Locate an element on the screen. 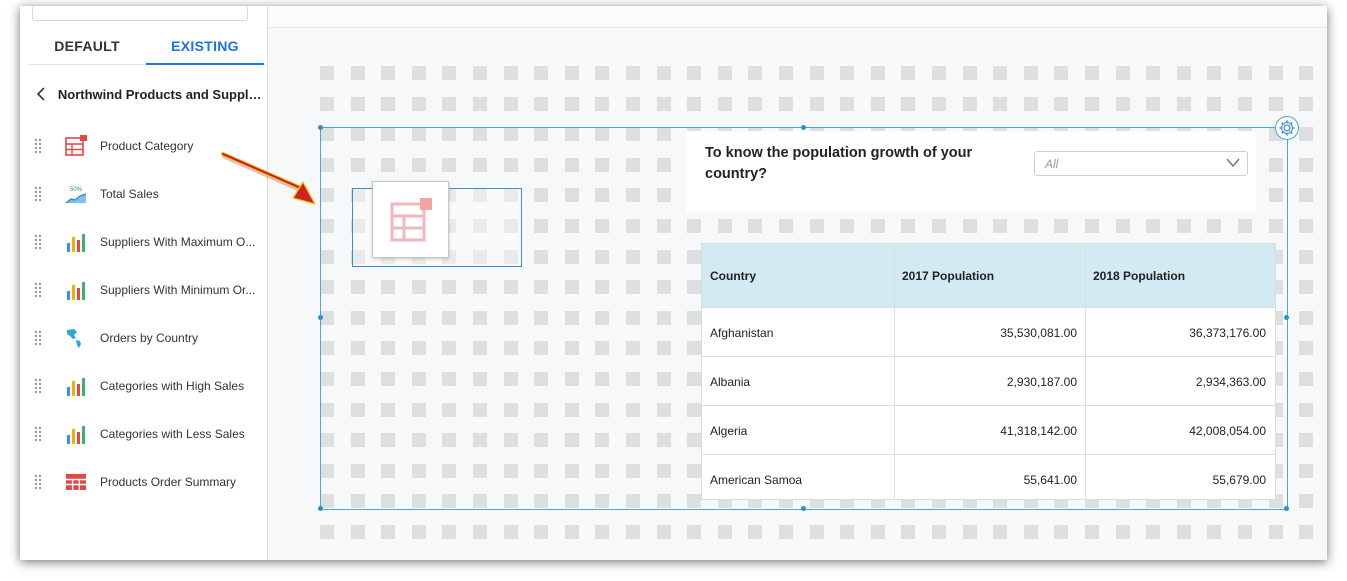 The image size is (1347, 581). sidebar-item-total-sales: 50% Total Sales is located at coordinates (150, 194).